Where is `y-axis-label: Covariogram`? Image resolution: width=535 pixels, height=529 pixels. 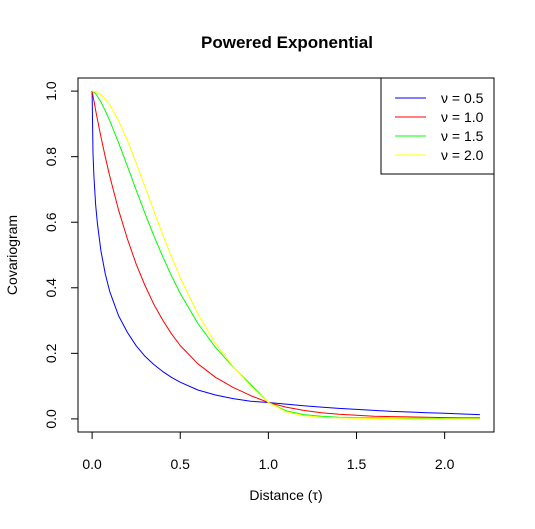 y-axis-label: Covariogram is located at coordinates (12, 255).